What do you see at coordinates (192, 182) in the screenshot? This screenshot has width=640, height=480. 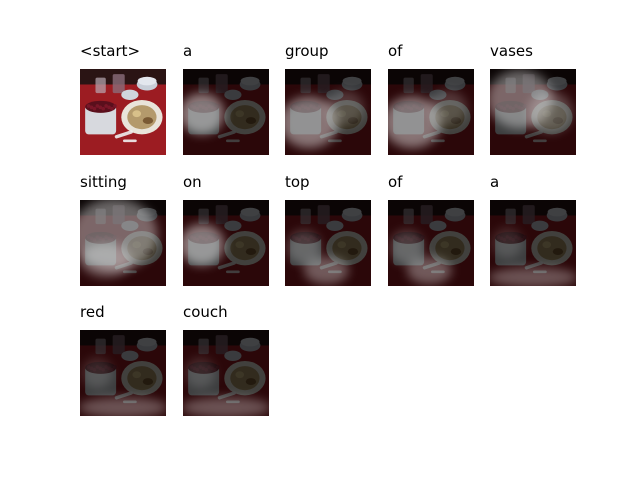 I see `token-label: on` at bounding box center [192, 182].